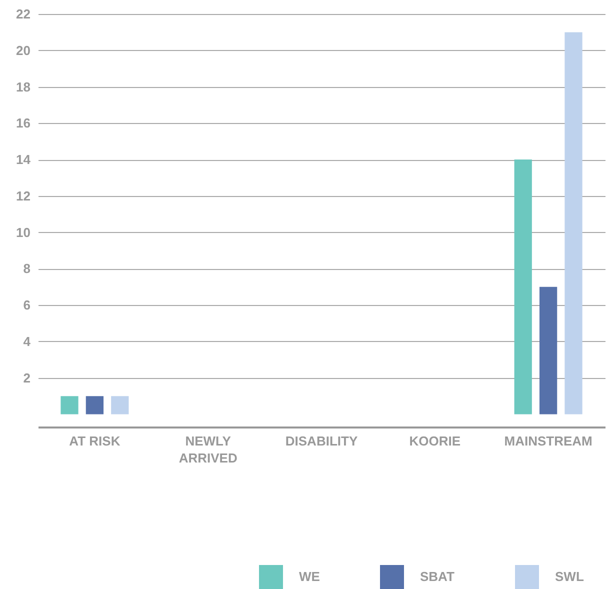  Describe the element at coordinates (95, 441) in the screenshot. I see `x-tick-label: AT RISK` at that location.